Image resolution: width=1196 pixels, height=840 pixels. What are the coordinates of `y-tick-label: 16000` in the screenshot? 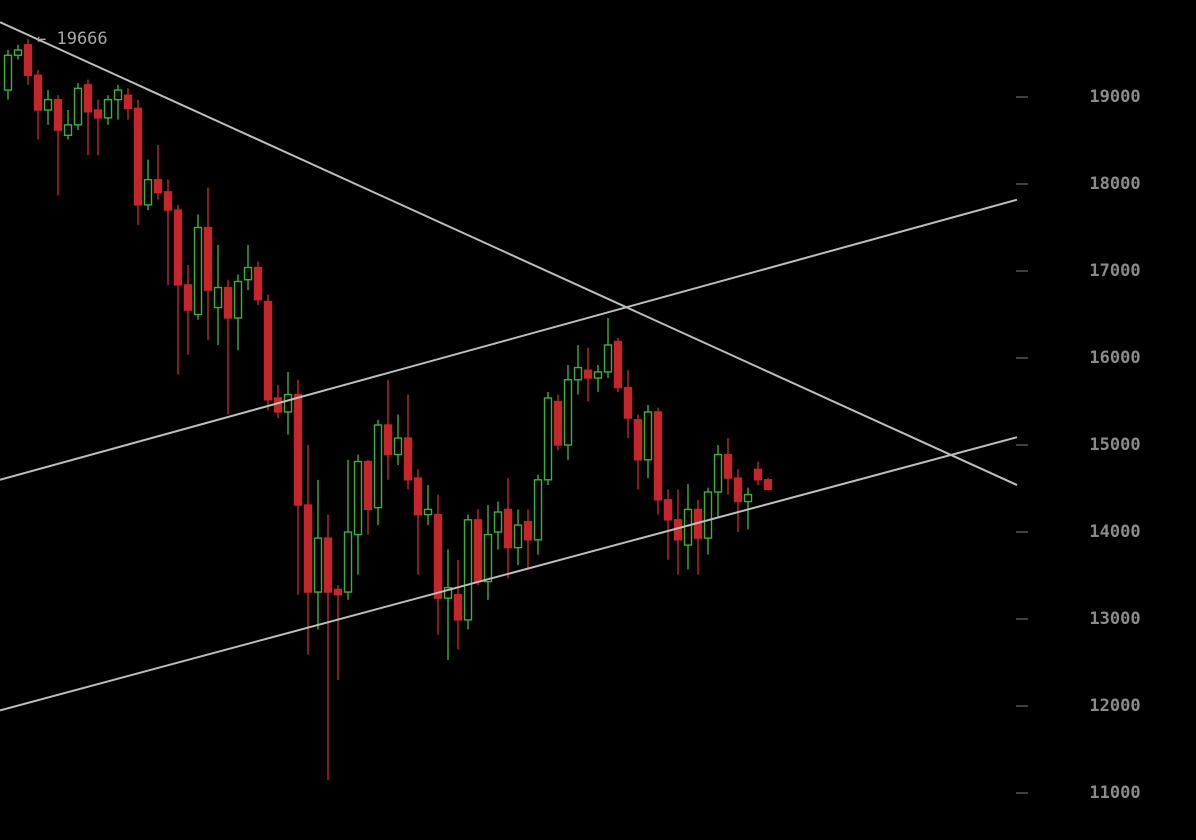 It's located at (1114, 358).